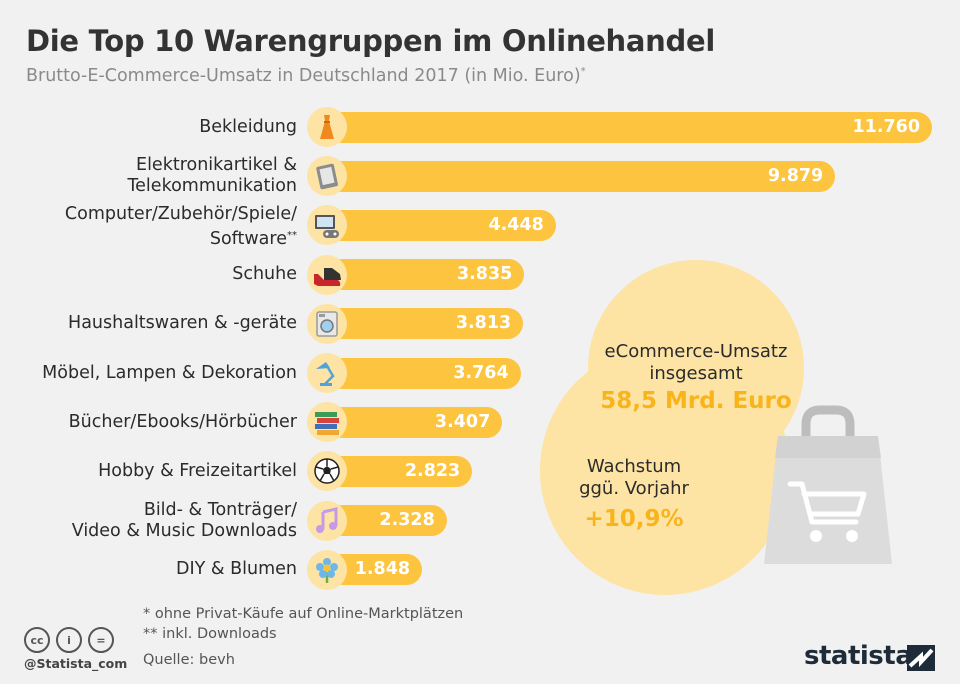 Image resolution: width=960 pixels, height=684 pixels. Describe the element at coordinates (886, 126) in the screenshot. I see `bar-value-label: 11.760` at that location.